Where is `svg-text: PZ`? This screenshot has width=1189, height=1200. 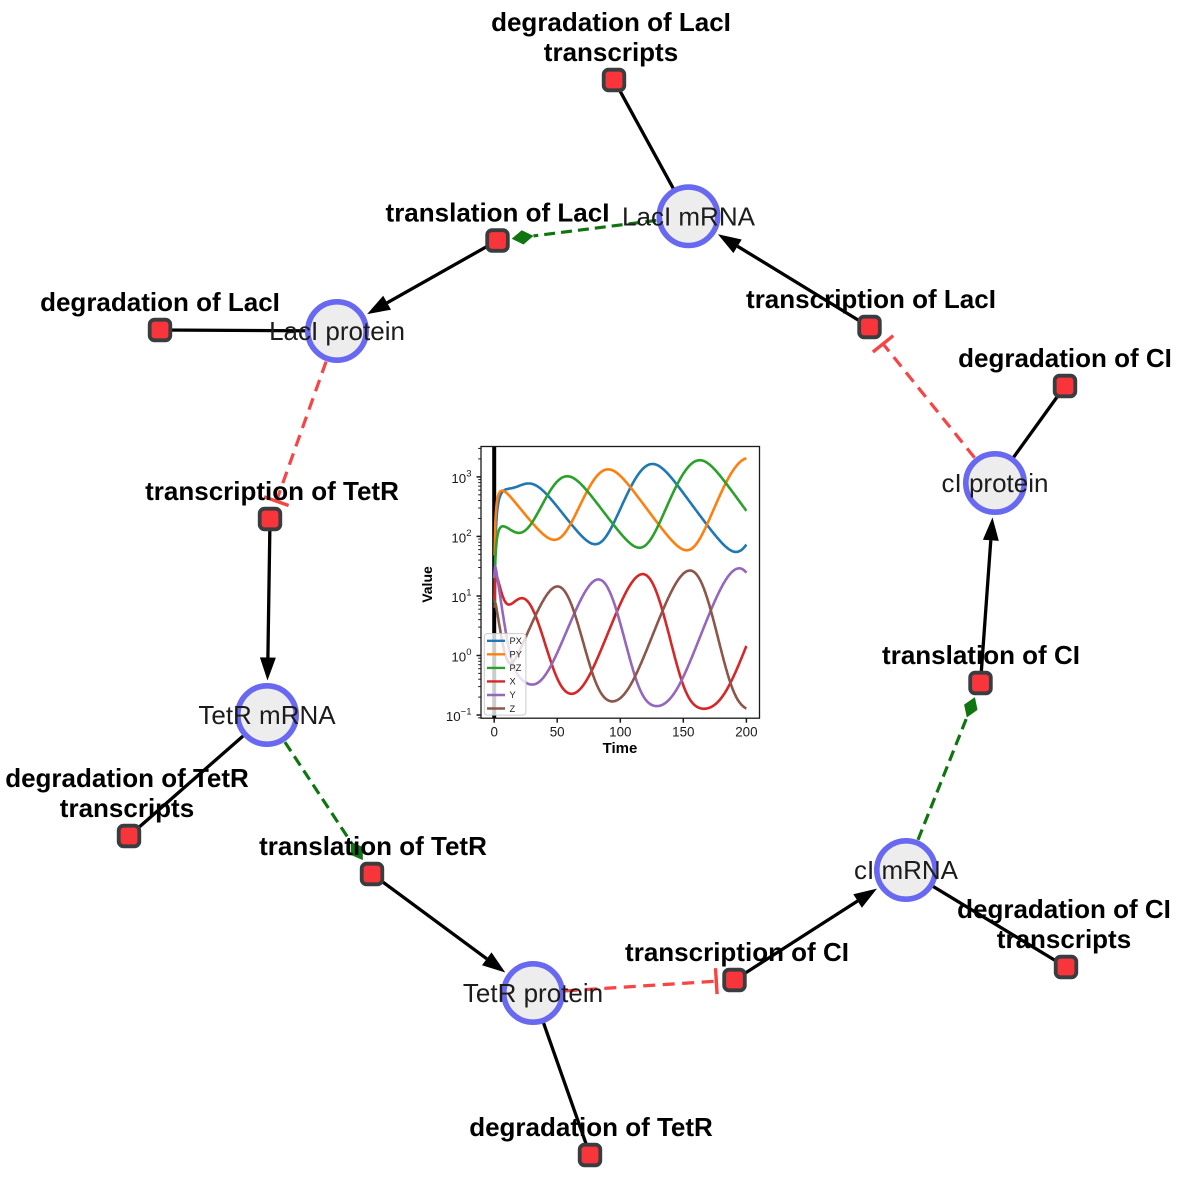
svg-text: PZ is located at coordinates (516, 668).